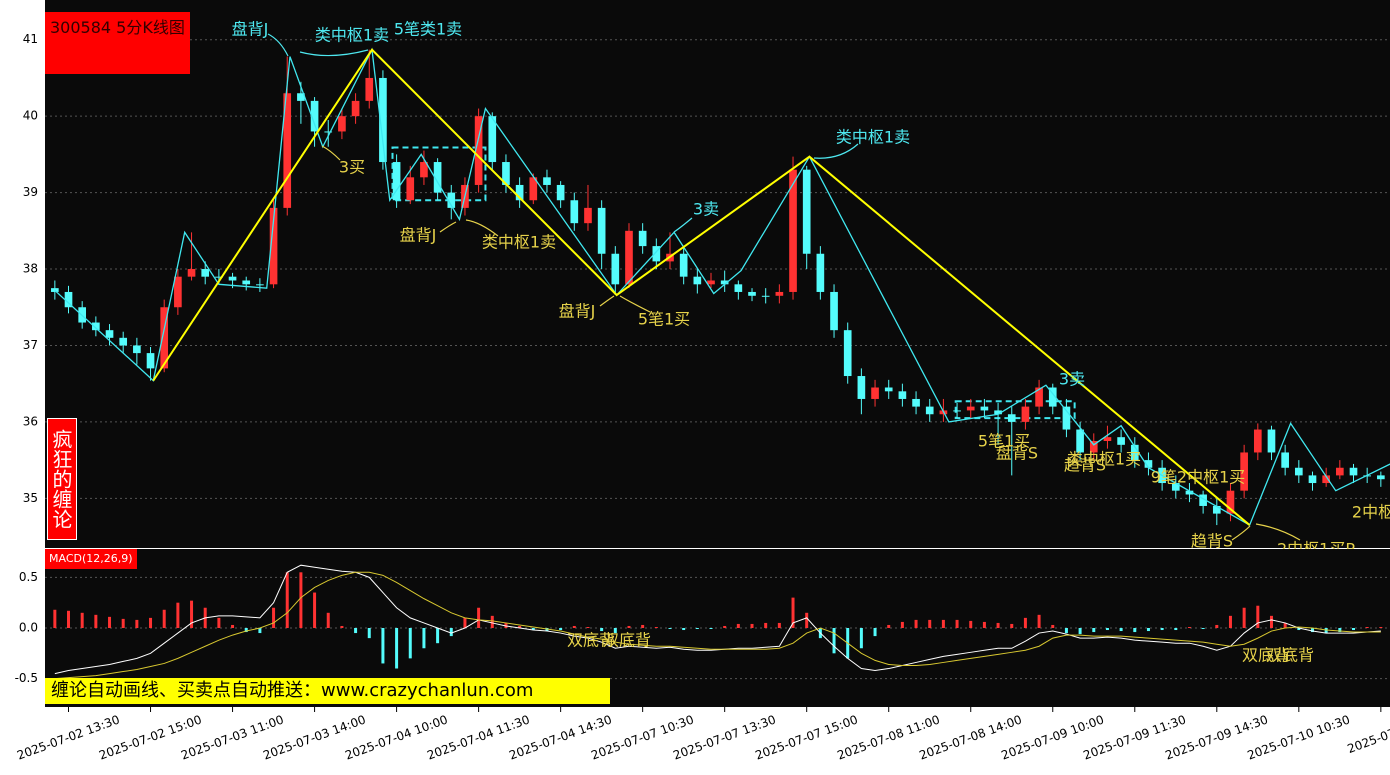 The image size is (1390, 775). What do you see at coordinates (30, 116) in the screenshot?
I see `y-tick-label: 40` at bounding box center [30, 116].